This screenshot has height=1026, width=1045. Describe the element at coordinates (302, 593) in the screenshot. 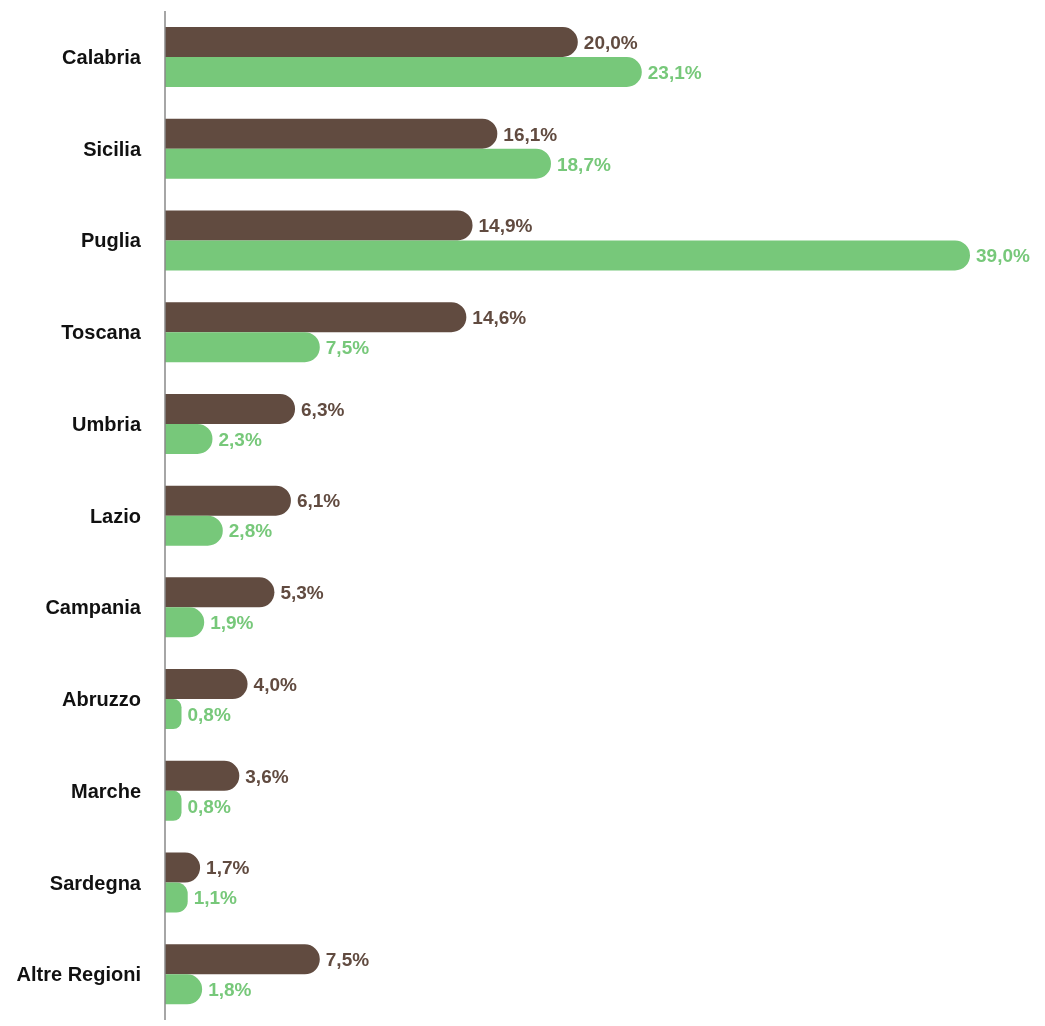

I see `data-label: 5,3%` at that location.